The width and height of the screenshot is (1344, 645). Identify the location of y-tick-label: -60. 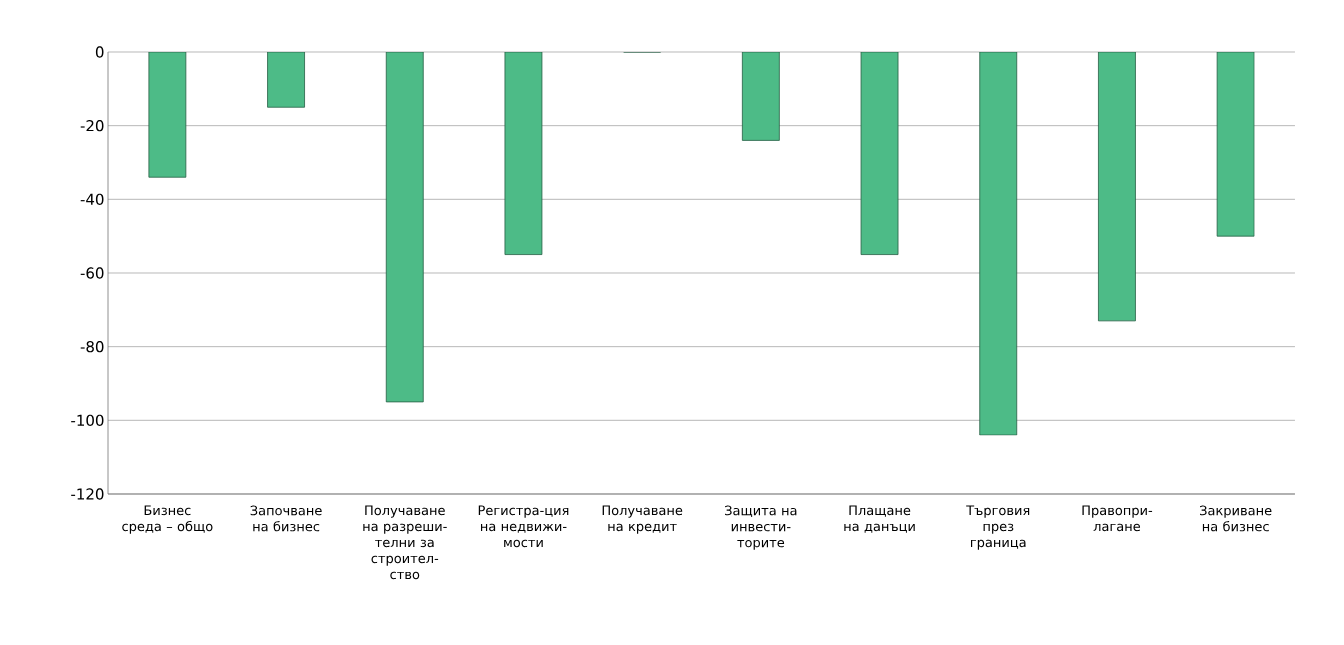
(92, 273).